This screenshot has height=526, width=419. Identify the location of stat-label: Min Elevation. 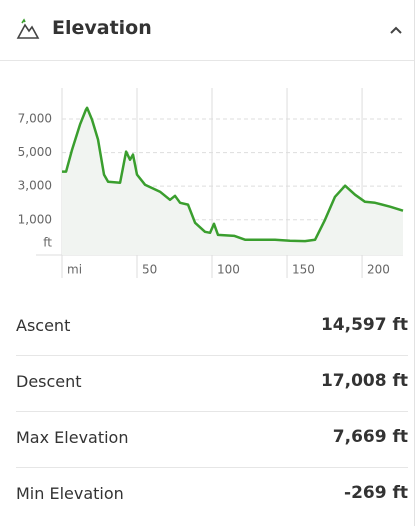
(70, 493).